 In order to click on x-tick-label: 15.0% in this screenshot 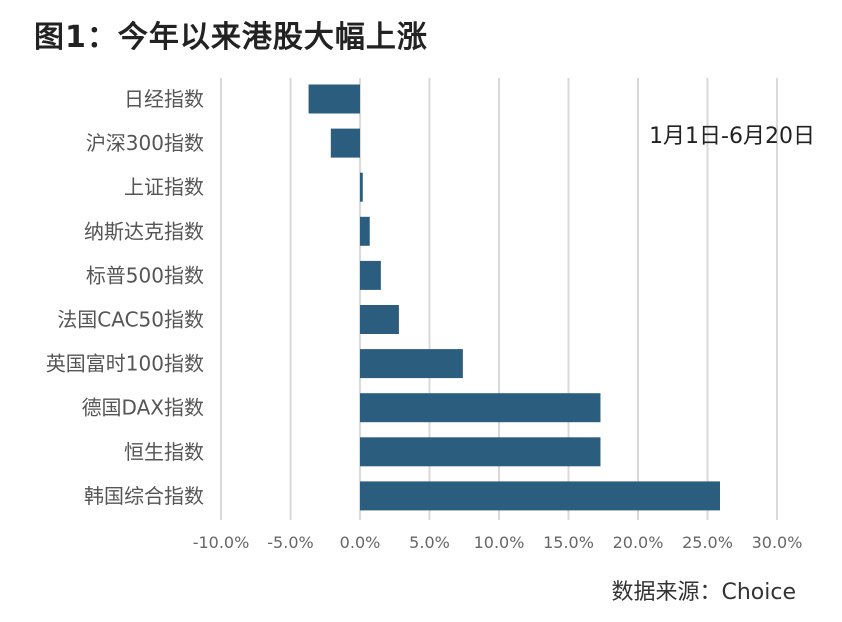, I will do `click(568, 542)`.